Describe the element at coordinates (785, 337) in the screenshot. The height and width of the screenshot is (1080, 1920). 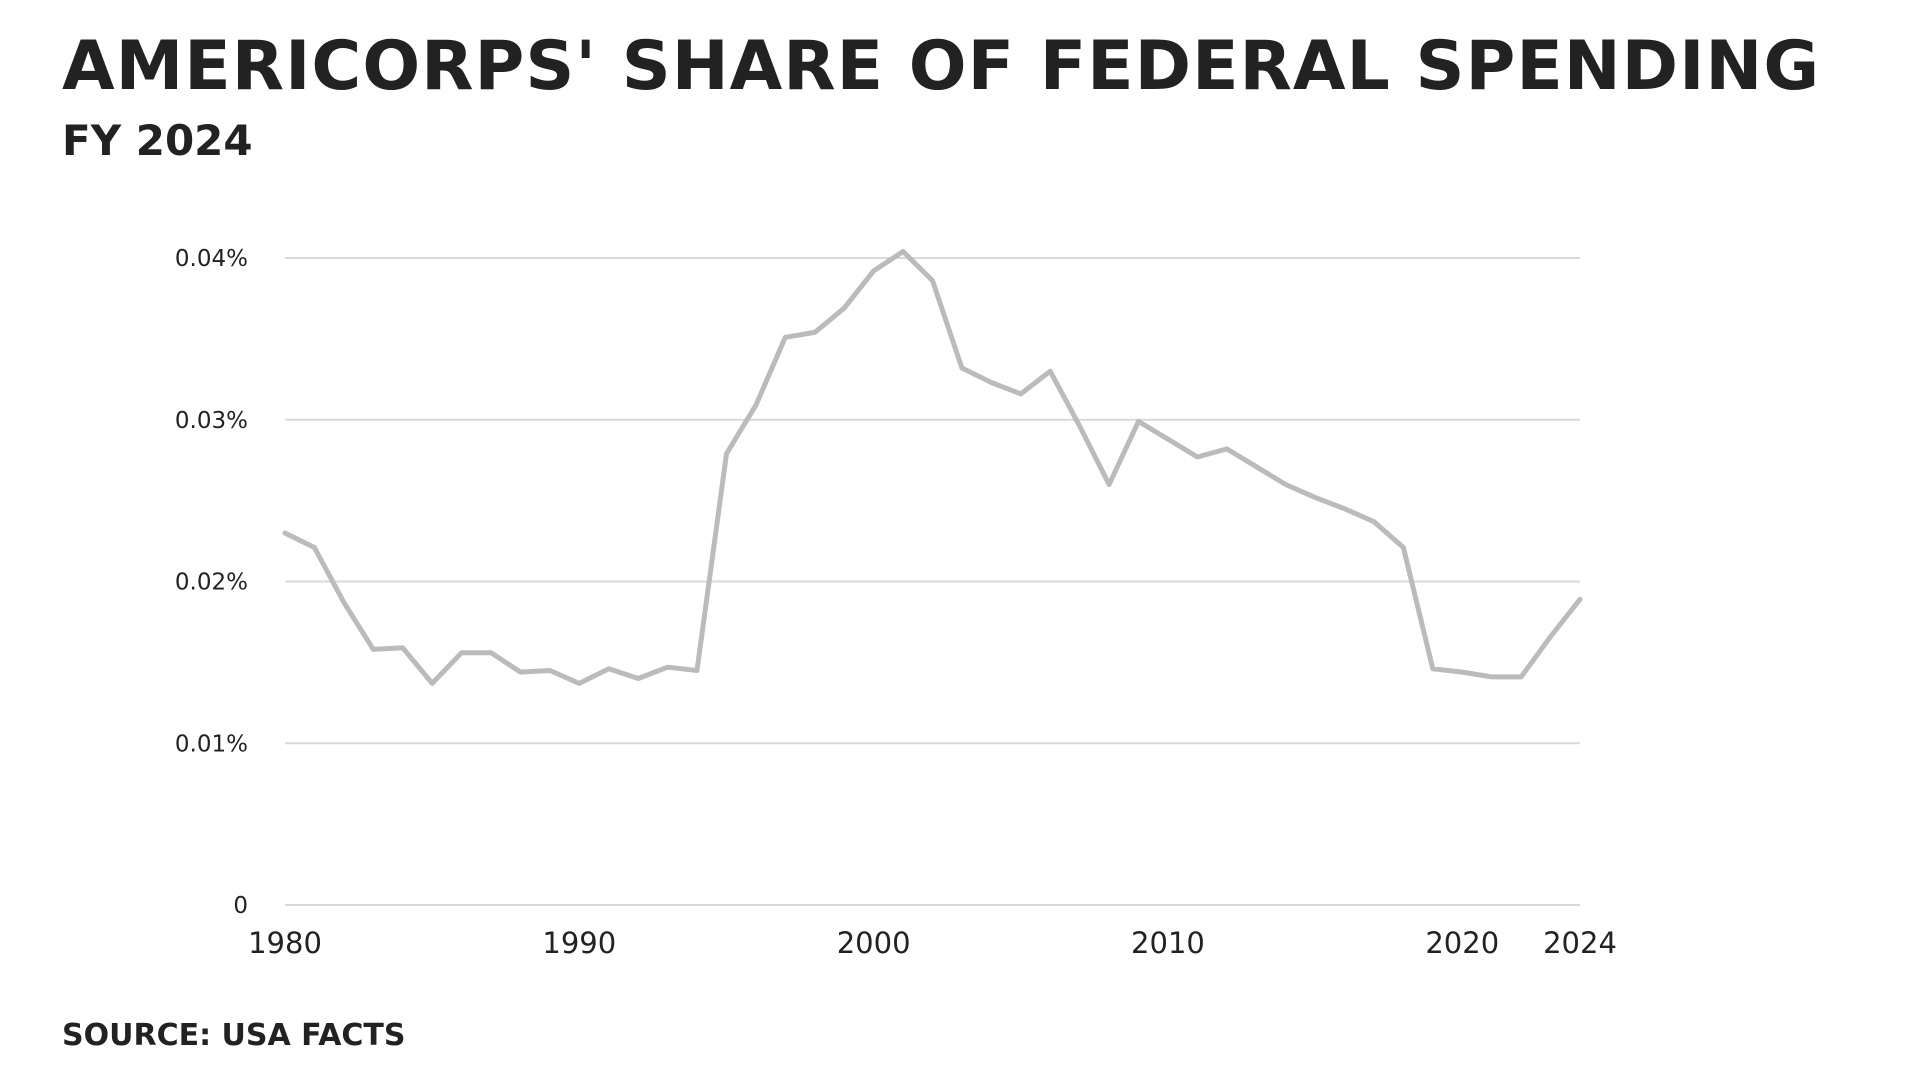
I see `data-point-1997` at that location.